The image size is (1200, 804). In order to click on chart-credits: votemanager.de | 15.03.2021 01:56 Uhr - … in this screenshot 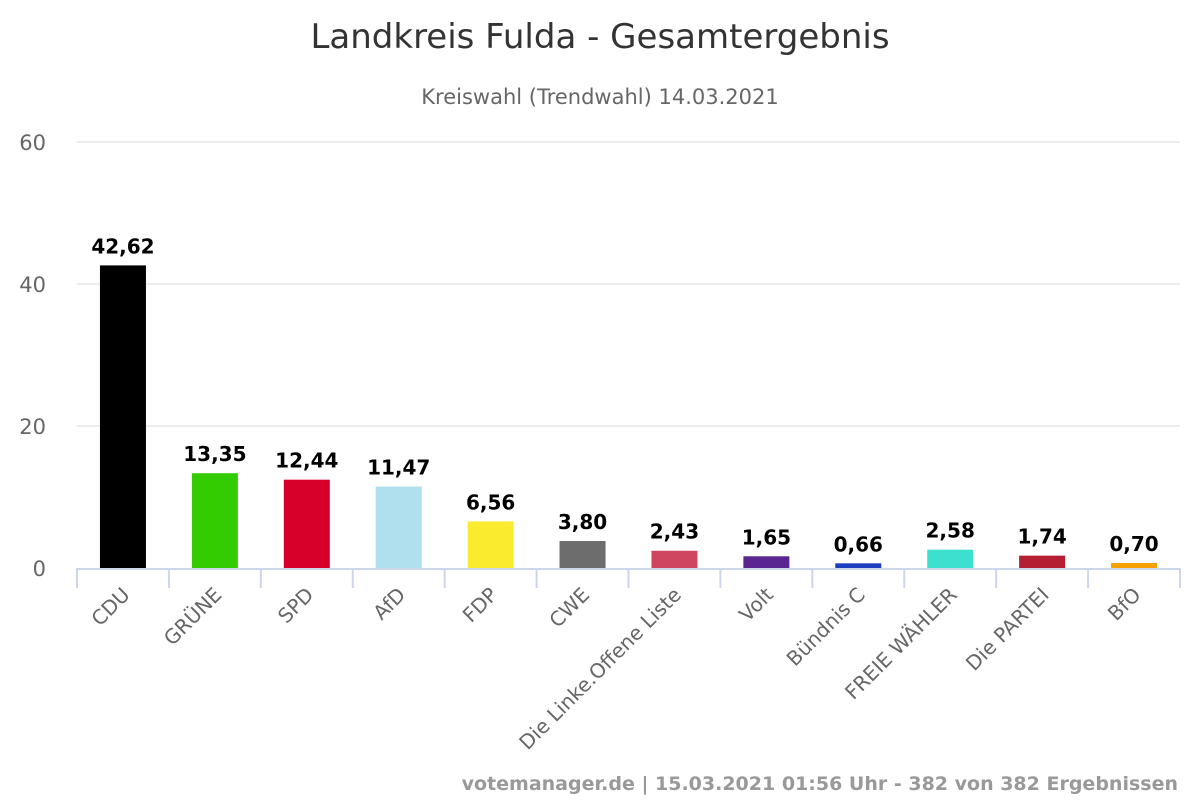, I will do `click(820, 784)`.